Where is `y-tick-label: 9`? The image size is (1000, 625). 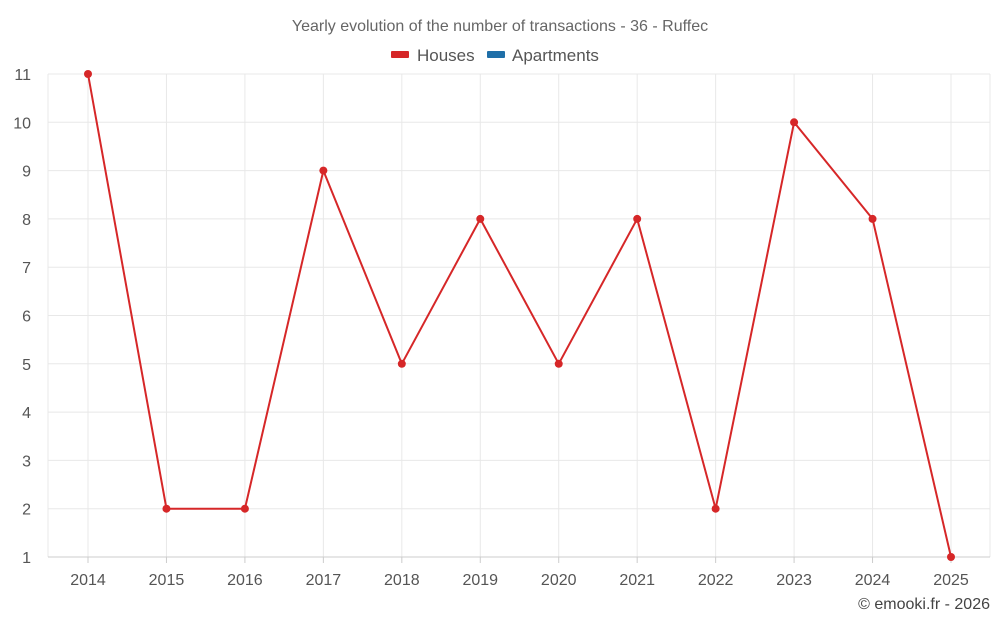
y-tick-label: 9 is located at coordinates (26, 172).